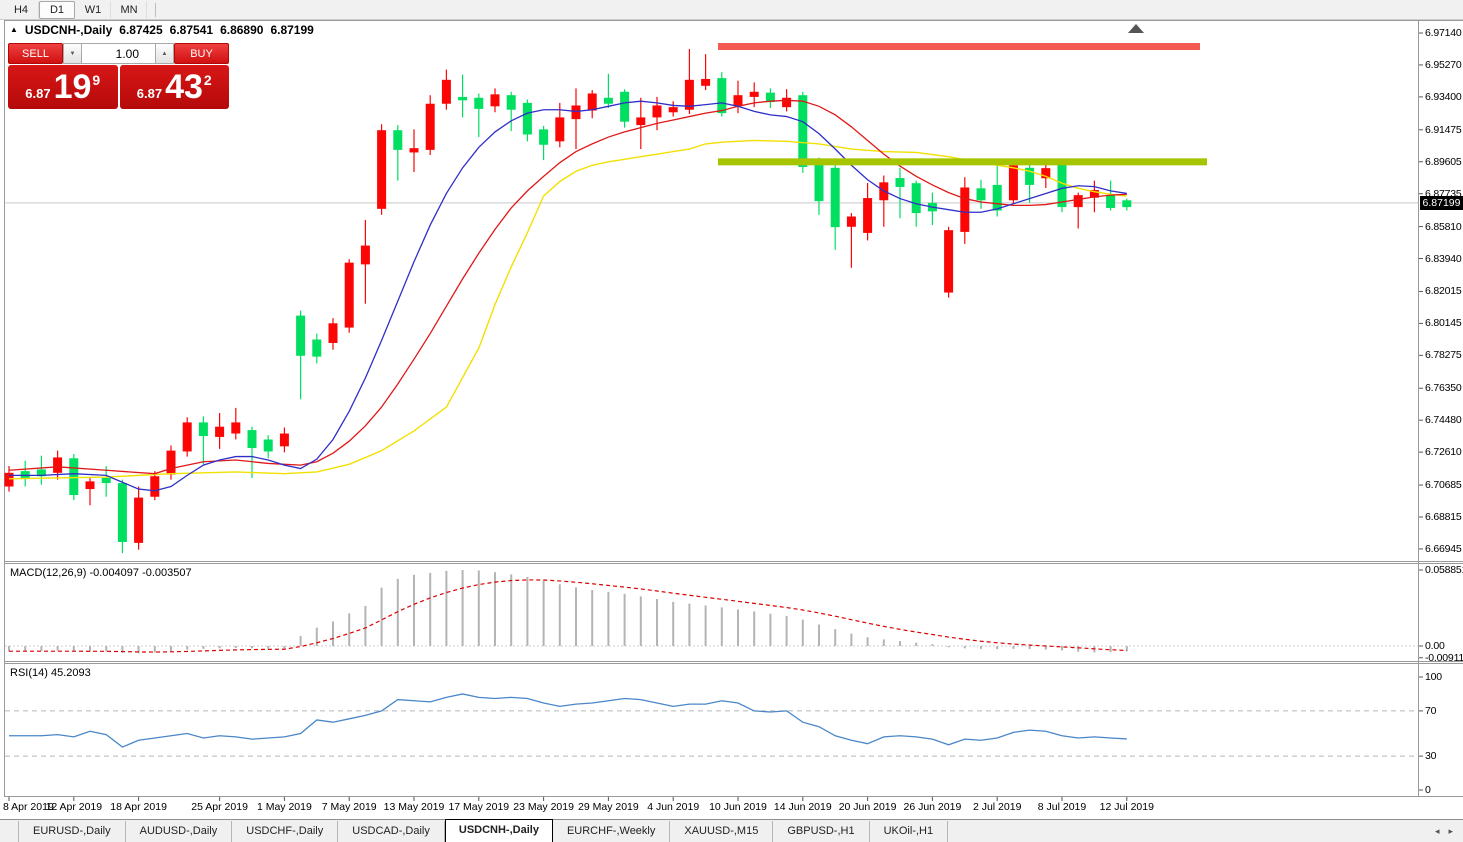 This screenshot has width=1463, height=842. What do you see at coordinates (207, 80) in the screenshot?
I see `buy-price-pip: 2` at bounding box center [207, 80].